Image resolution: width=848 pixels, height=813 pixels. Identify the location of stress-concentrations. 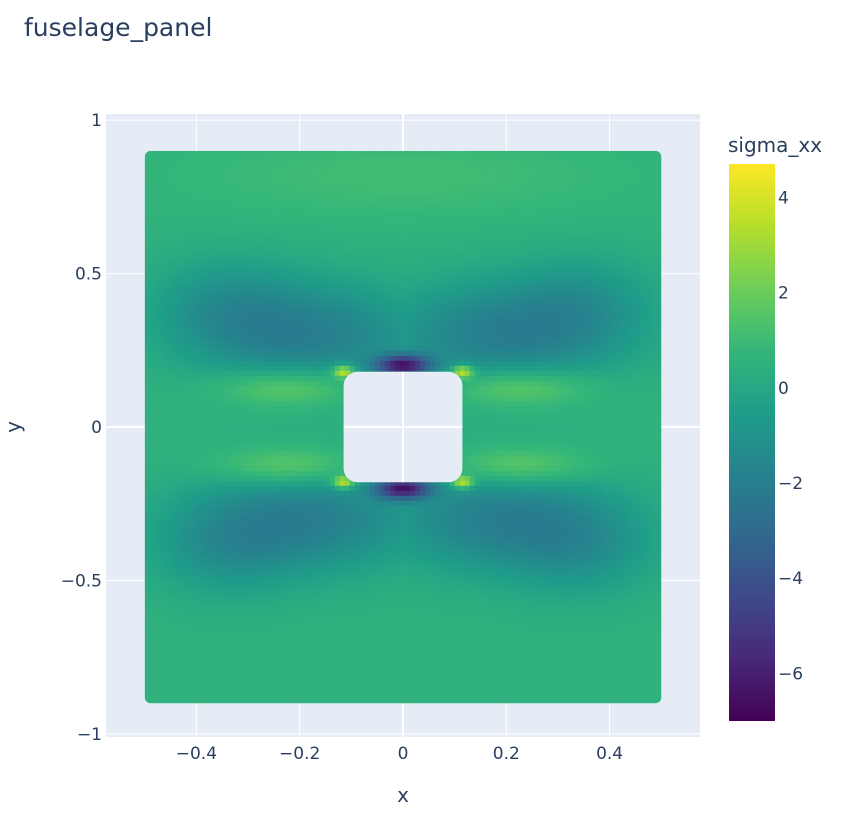
(403, 427).